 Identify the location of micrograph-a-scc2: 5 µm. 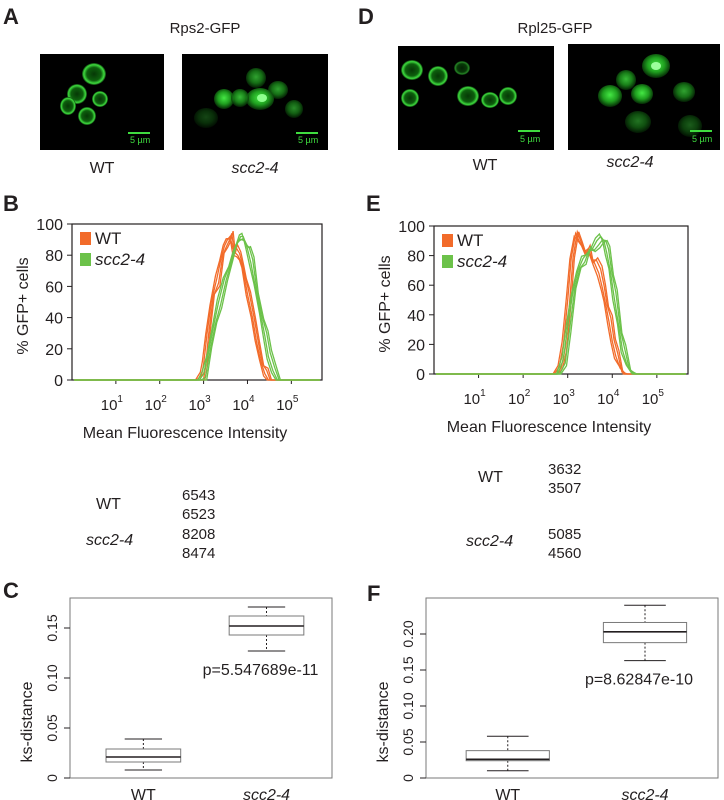
(255, 102).